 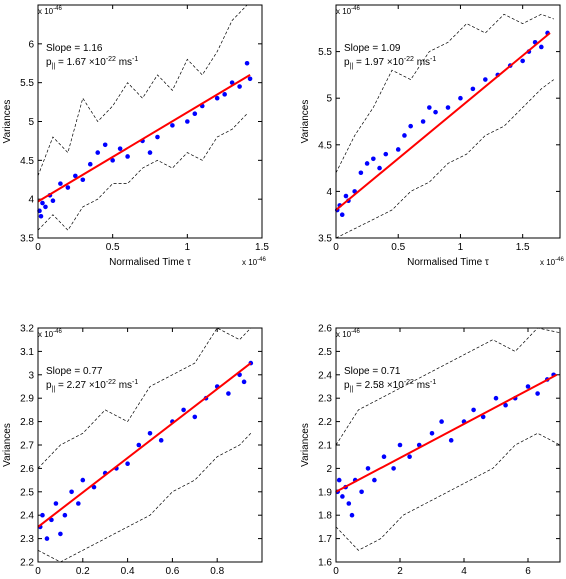 I want to click on p-label-part: ms, so click(x=422, y=62).